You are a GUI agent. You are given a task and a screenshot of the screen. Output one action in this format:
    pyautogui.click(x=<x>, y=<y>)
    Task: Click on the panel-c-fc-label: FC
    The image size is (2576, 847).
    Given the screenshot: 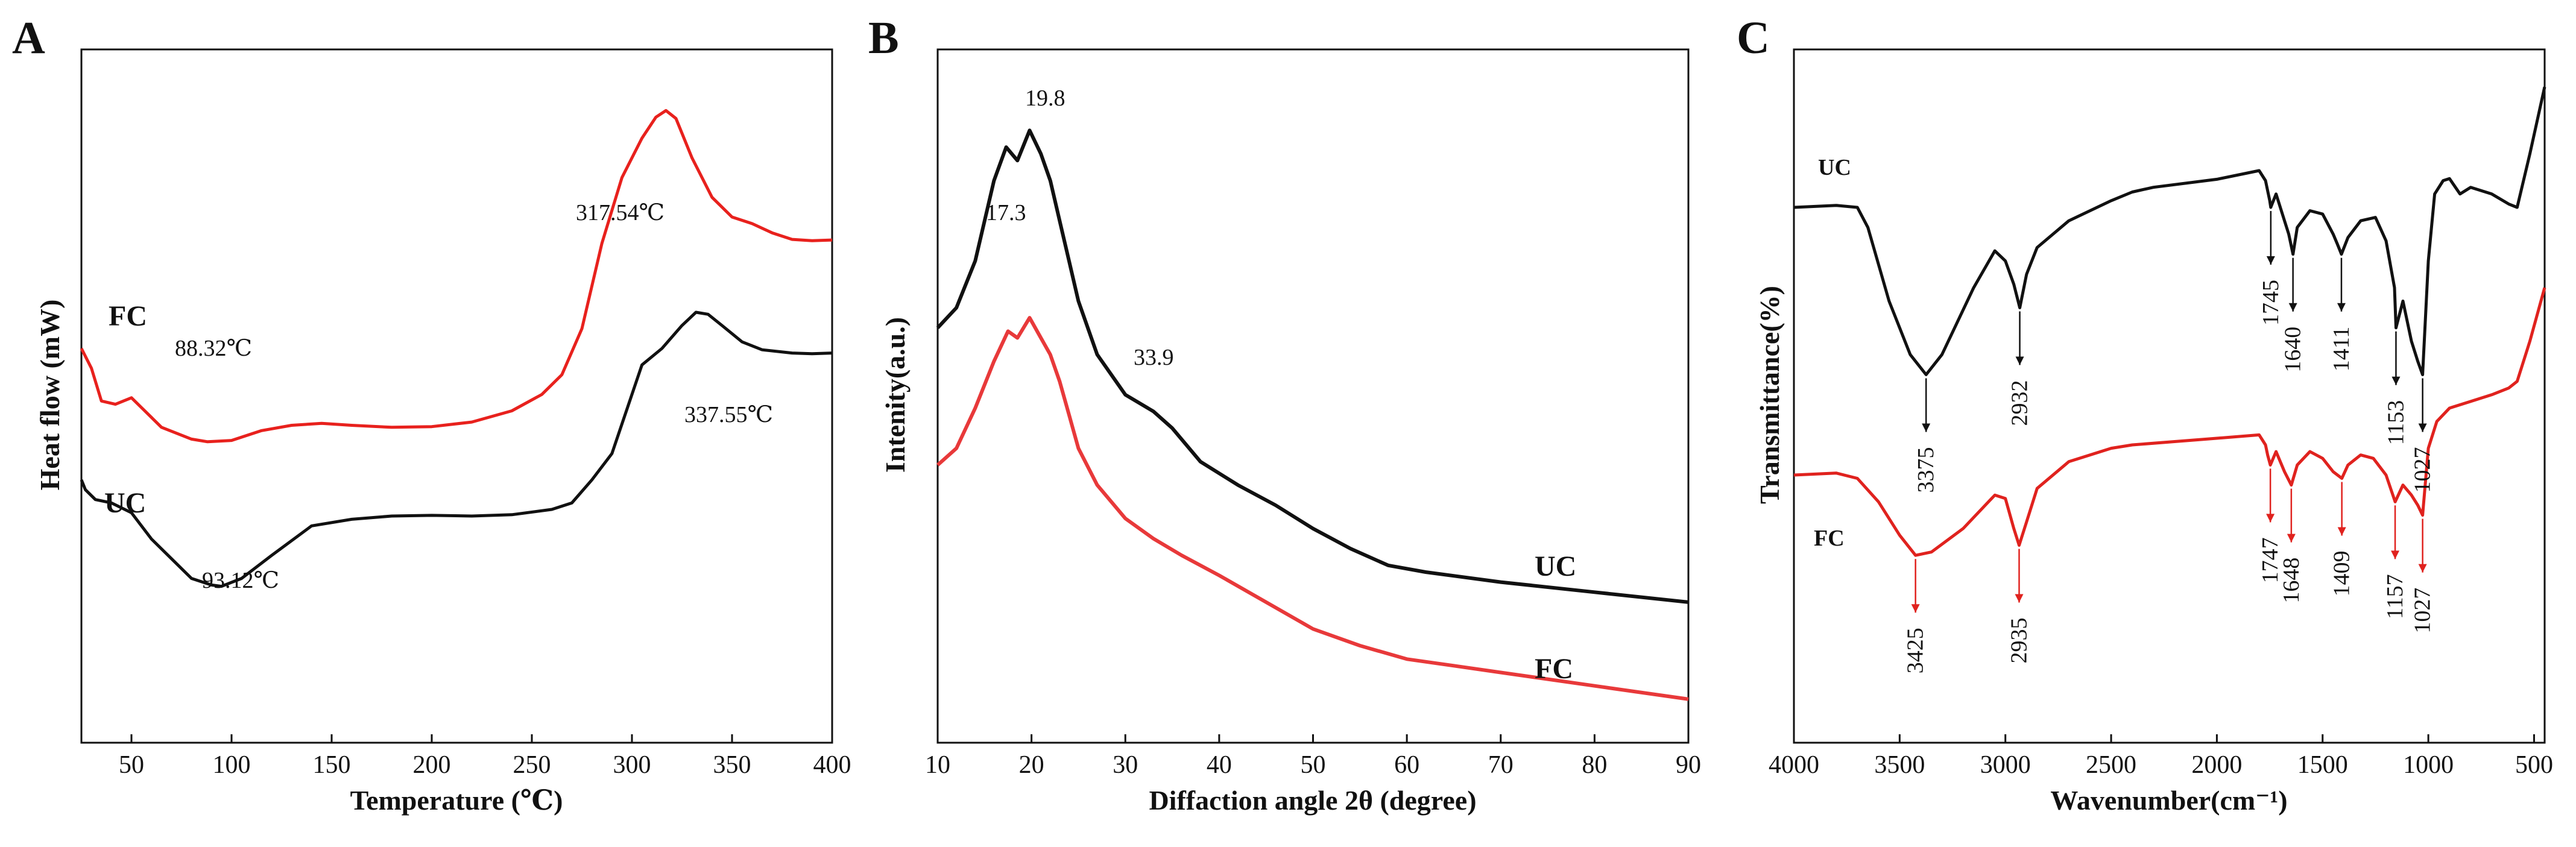 What is the action you would take?
    pyautogui.click(x=1829, y=538)
    